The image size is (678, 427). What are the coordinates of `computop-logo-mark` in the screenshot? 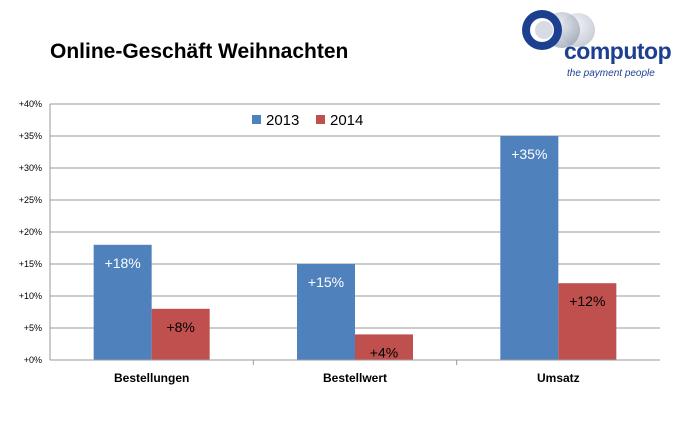 It's located at (558, 30).